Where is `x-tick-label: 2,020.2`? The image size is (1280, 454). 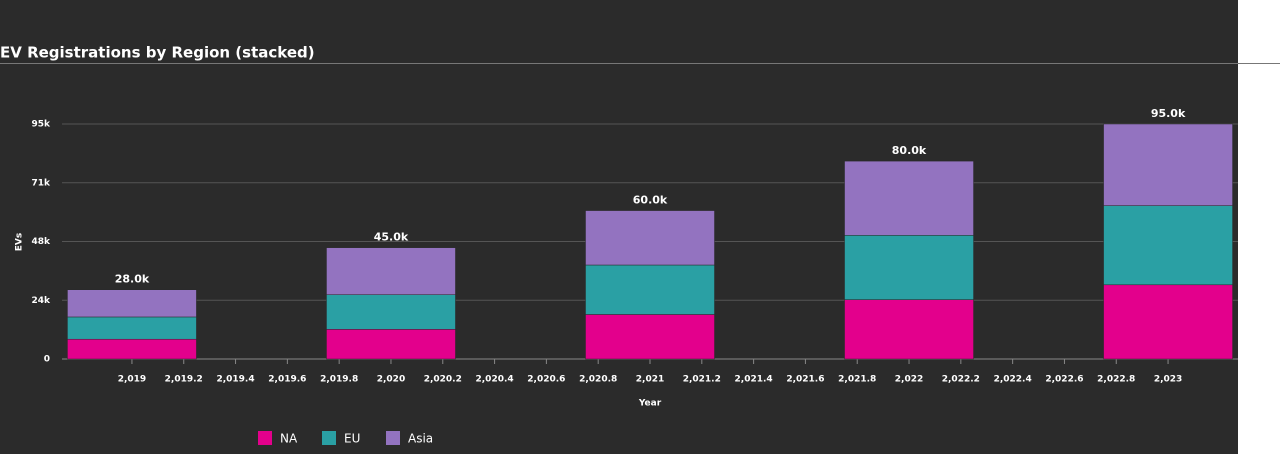 x-tick-label: 2,020.2 is located at coordinates (443, 380).